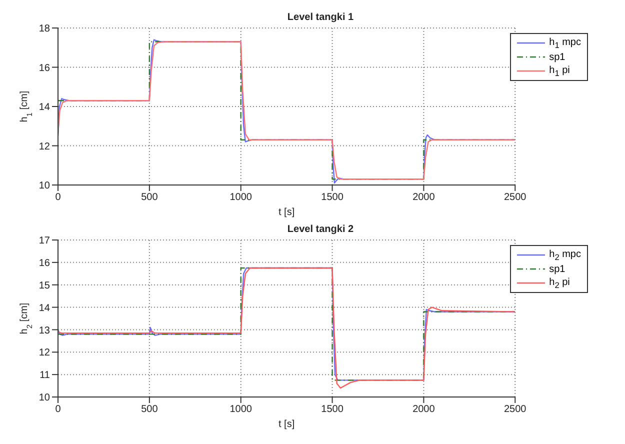 Image resolution: width=625 pixels, height=444 pixels. Describe the element at coordinates (559, 71) in the screenshot. I see `legend-label: h$_{1}$ pi` at that location.